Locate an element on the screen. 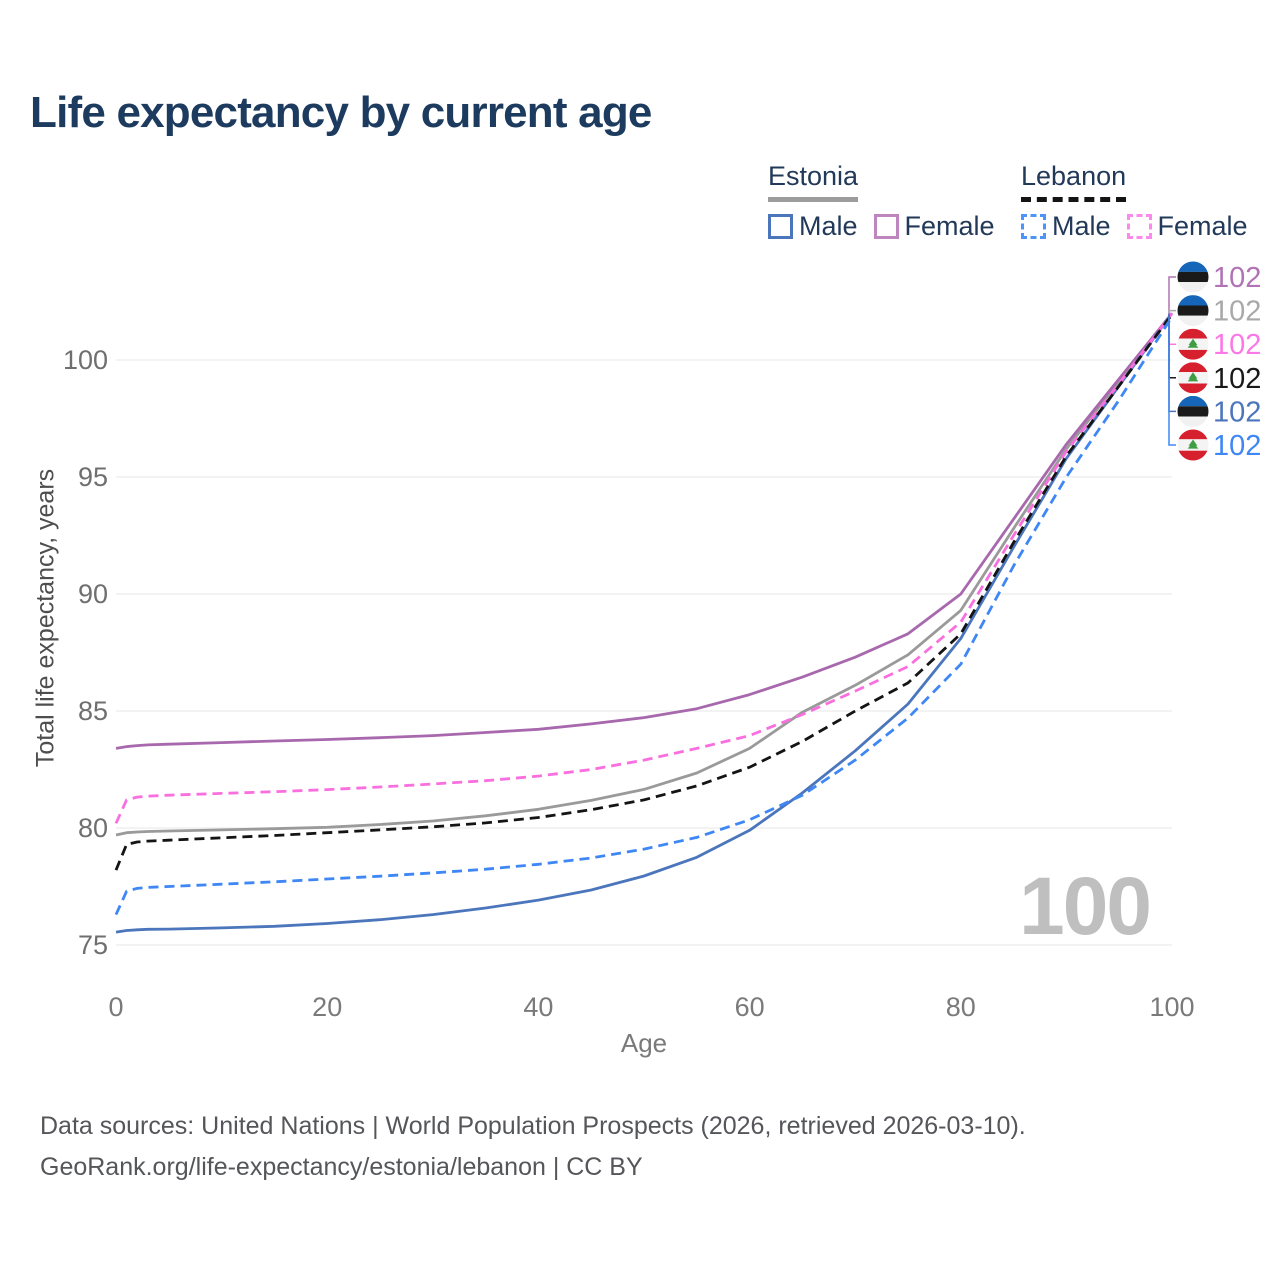 This screenshot has width=1280, height=1280. y-tick-100: 100 is located at coordinates (85, 360).